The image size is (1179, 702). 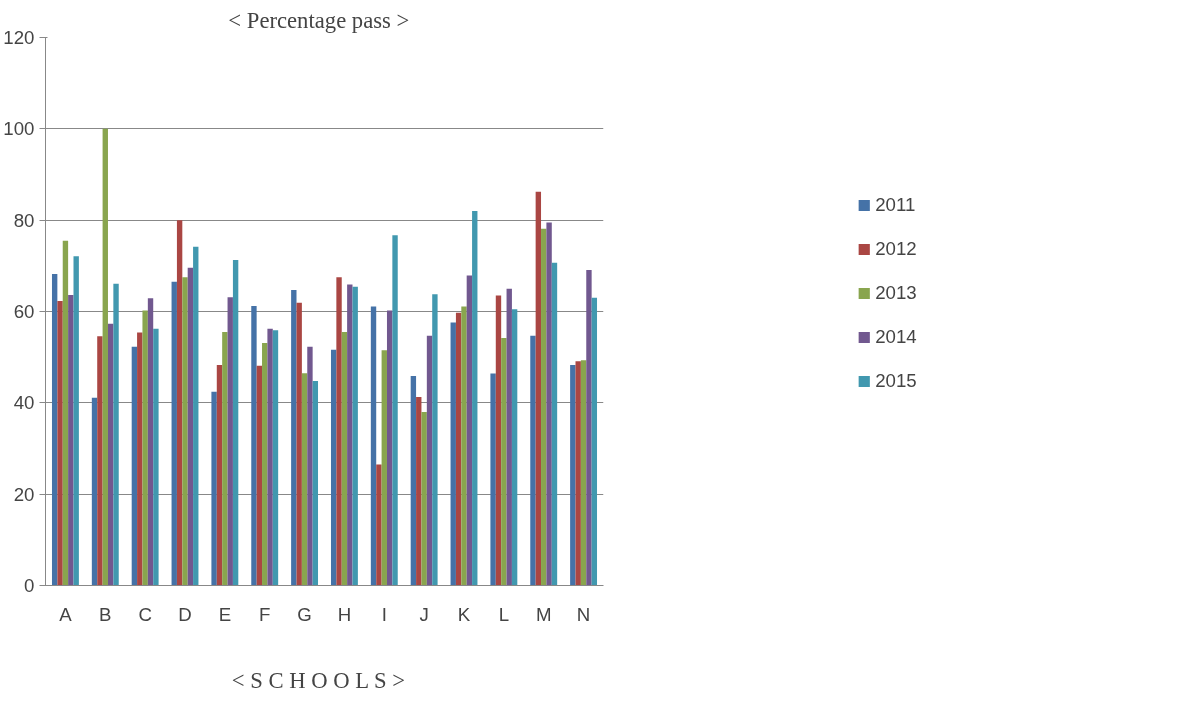 I want to click on x-tick-label: B, so click(x=105, y=614).